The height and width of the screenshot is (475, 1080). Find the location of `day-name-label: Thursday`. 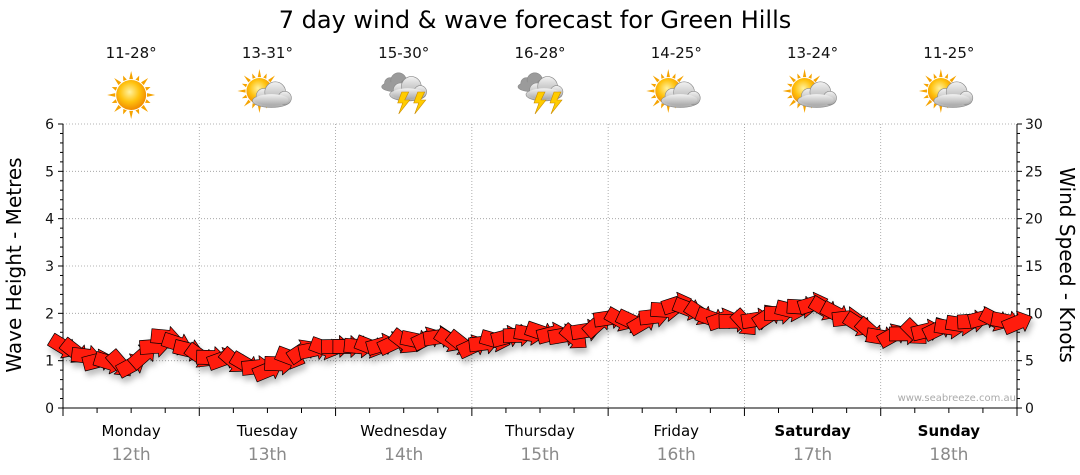

day-name-label: Thursday is located at coordinates (539, 431).